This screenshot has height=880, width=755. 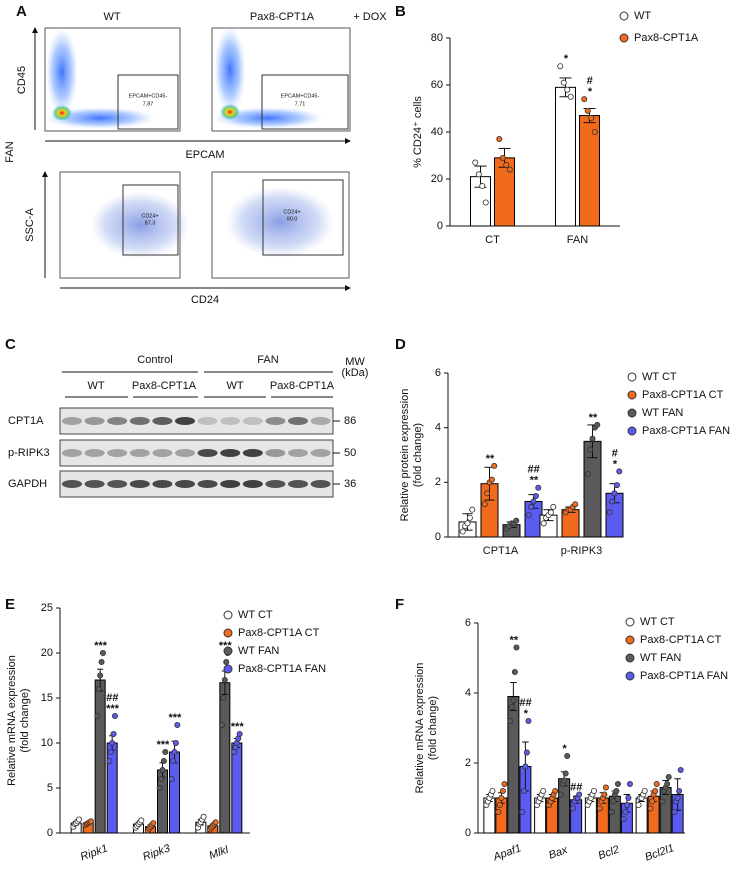 I want to click on density, so click(x=230, y=112).